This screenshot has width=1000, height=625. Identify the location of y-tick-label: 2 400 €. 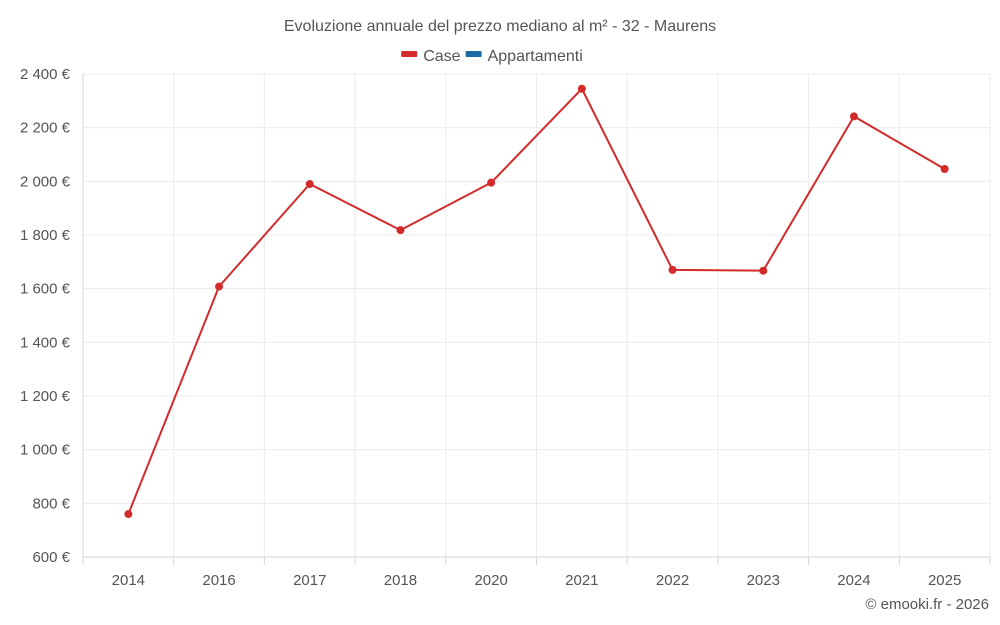
(45, 74).